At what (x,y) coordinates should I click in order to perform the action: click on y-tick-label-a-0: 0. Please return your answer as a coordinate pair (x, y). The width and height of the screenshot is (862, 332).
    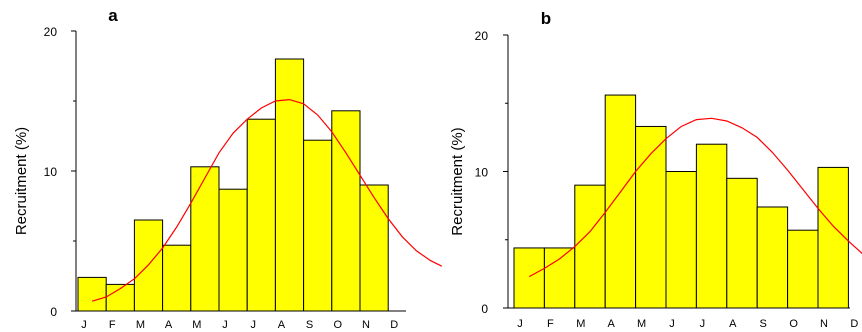
    Looking at the image, I should click on (53, 312).